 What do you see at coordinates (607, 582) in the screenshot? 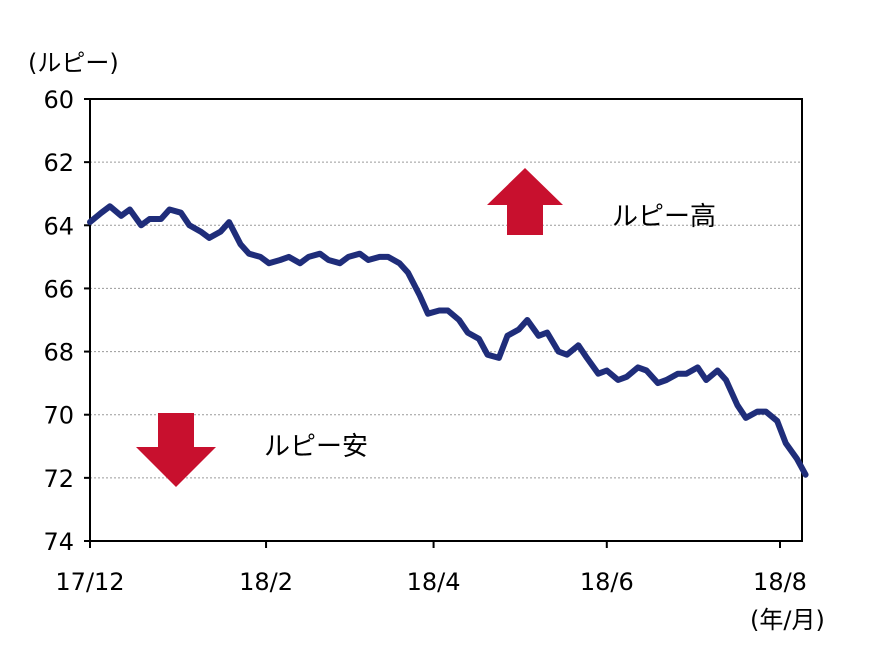
I see `x-tick-label: 18/6` at bounding box center [607, 582].